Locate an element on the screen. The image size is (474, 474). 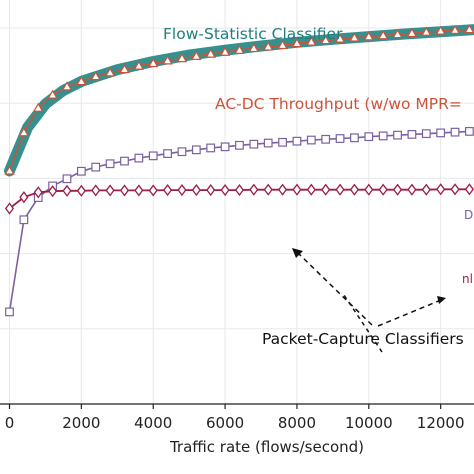
capture-a-edge-label: D is located at coordinates (468, 215).